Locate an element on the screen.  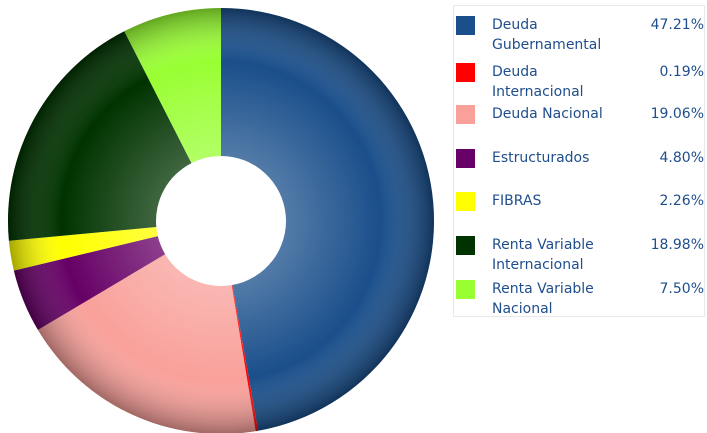
legend-value: 19.06% is located at coordinates (677, 114).